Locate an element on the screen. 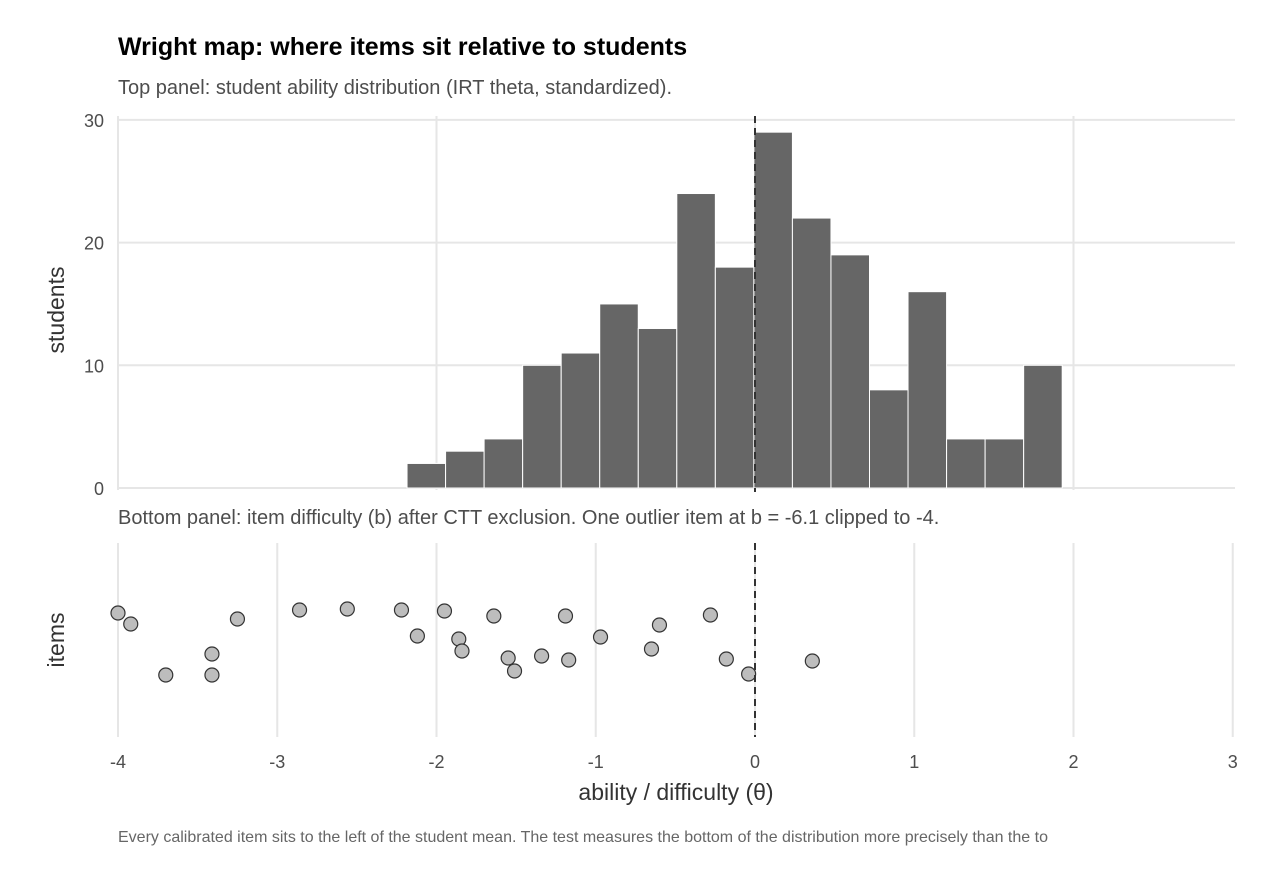 The image size is (1280, 880). x-tick-label: -1 is located at coordinates (596, 762).